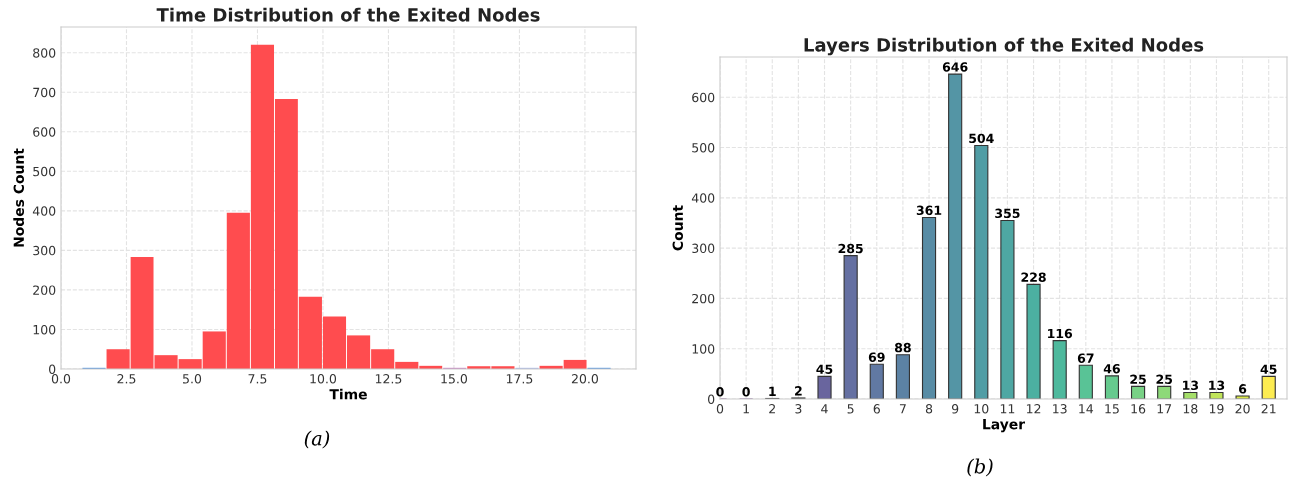 The image size is (1297, 484). Describe the element at coordinates (876, 357) in the screenshot. I see `data-label: 69` at that location.